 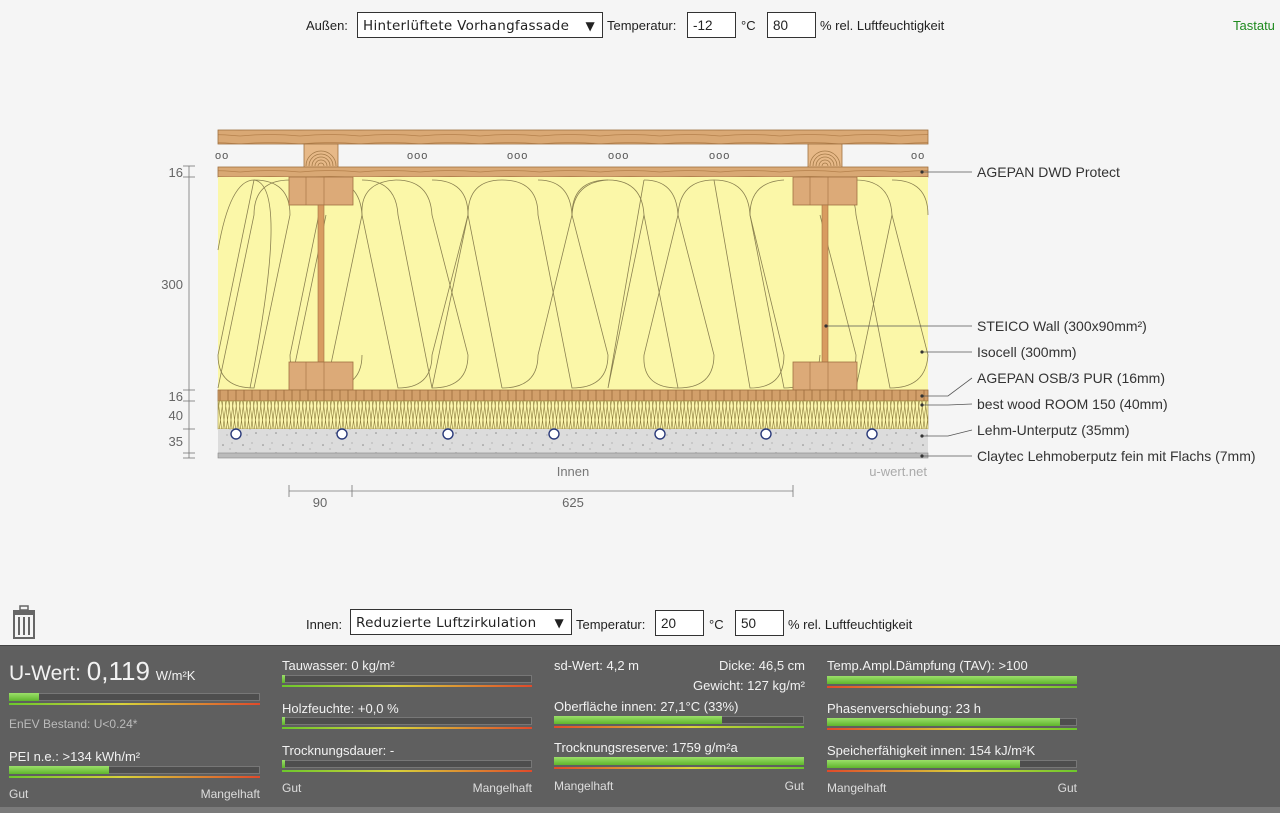 What do you see at coordinates (134, 773) in the screenshot?
I see `pei-bar` at bounding box center [134, 773].